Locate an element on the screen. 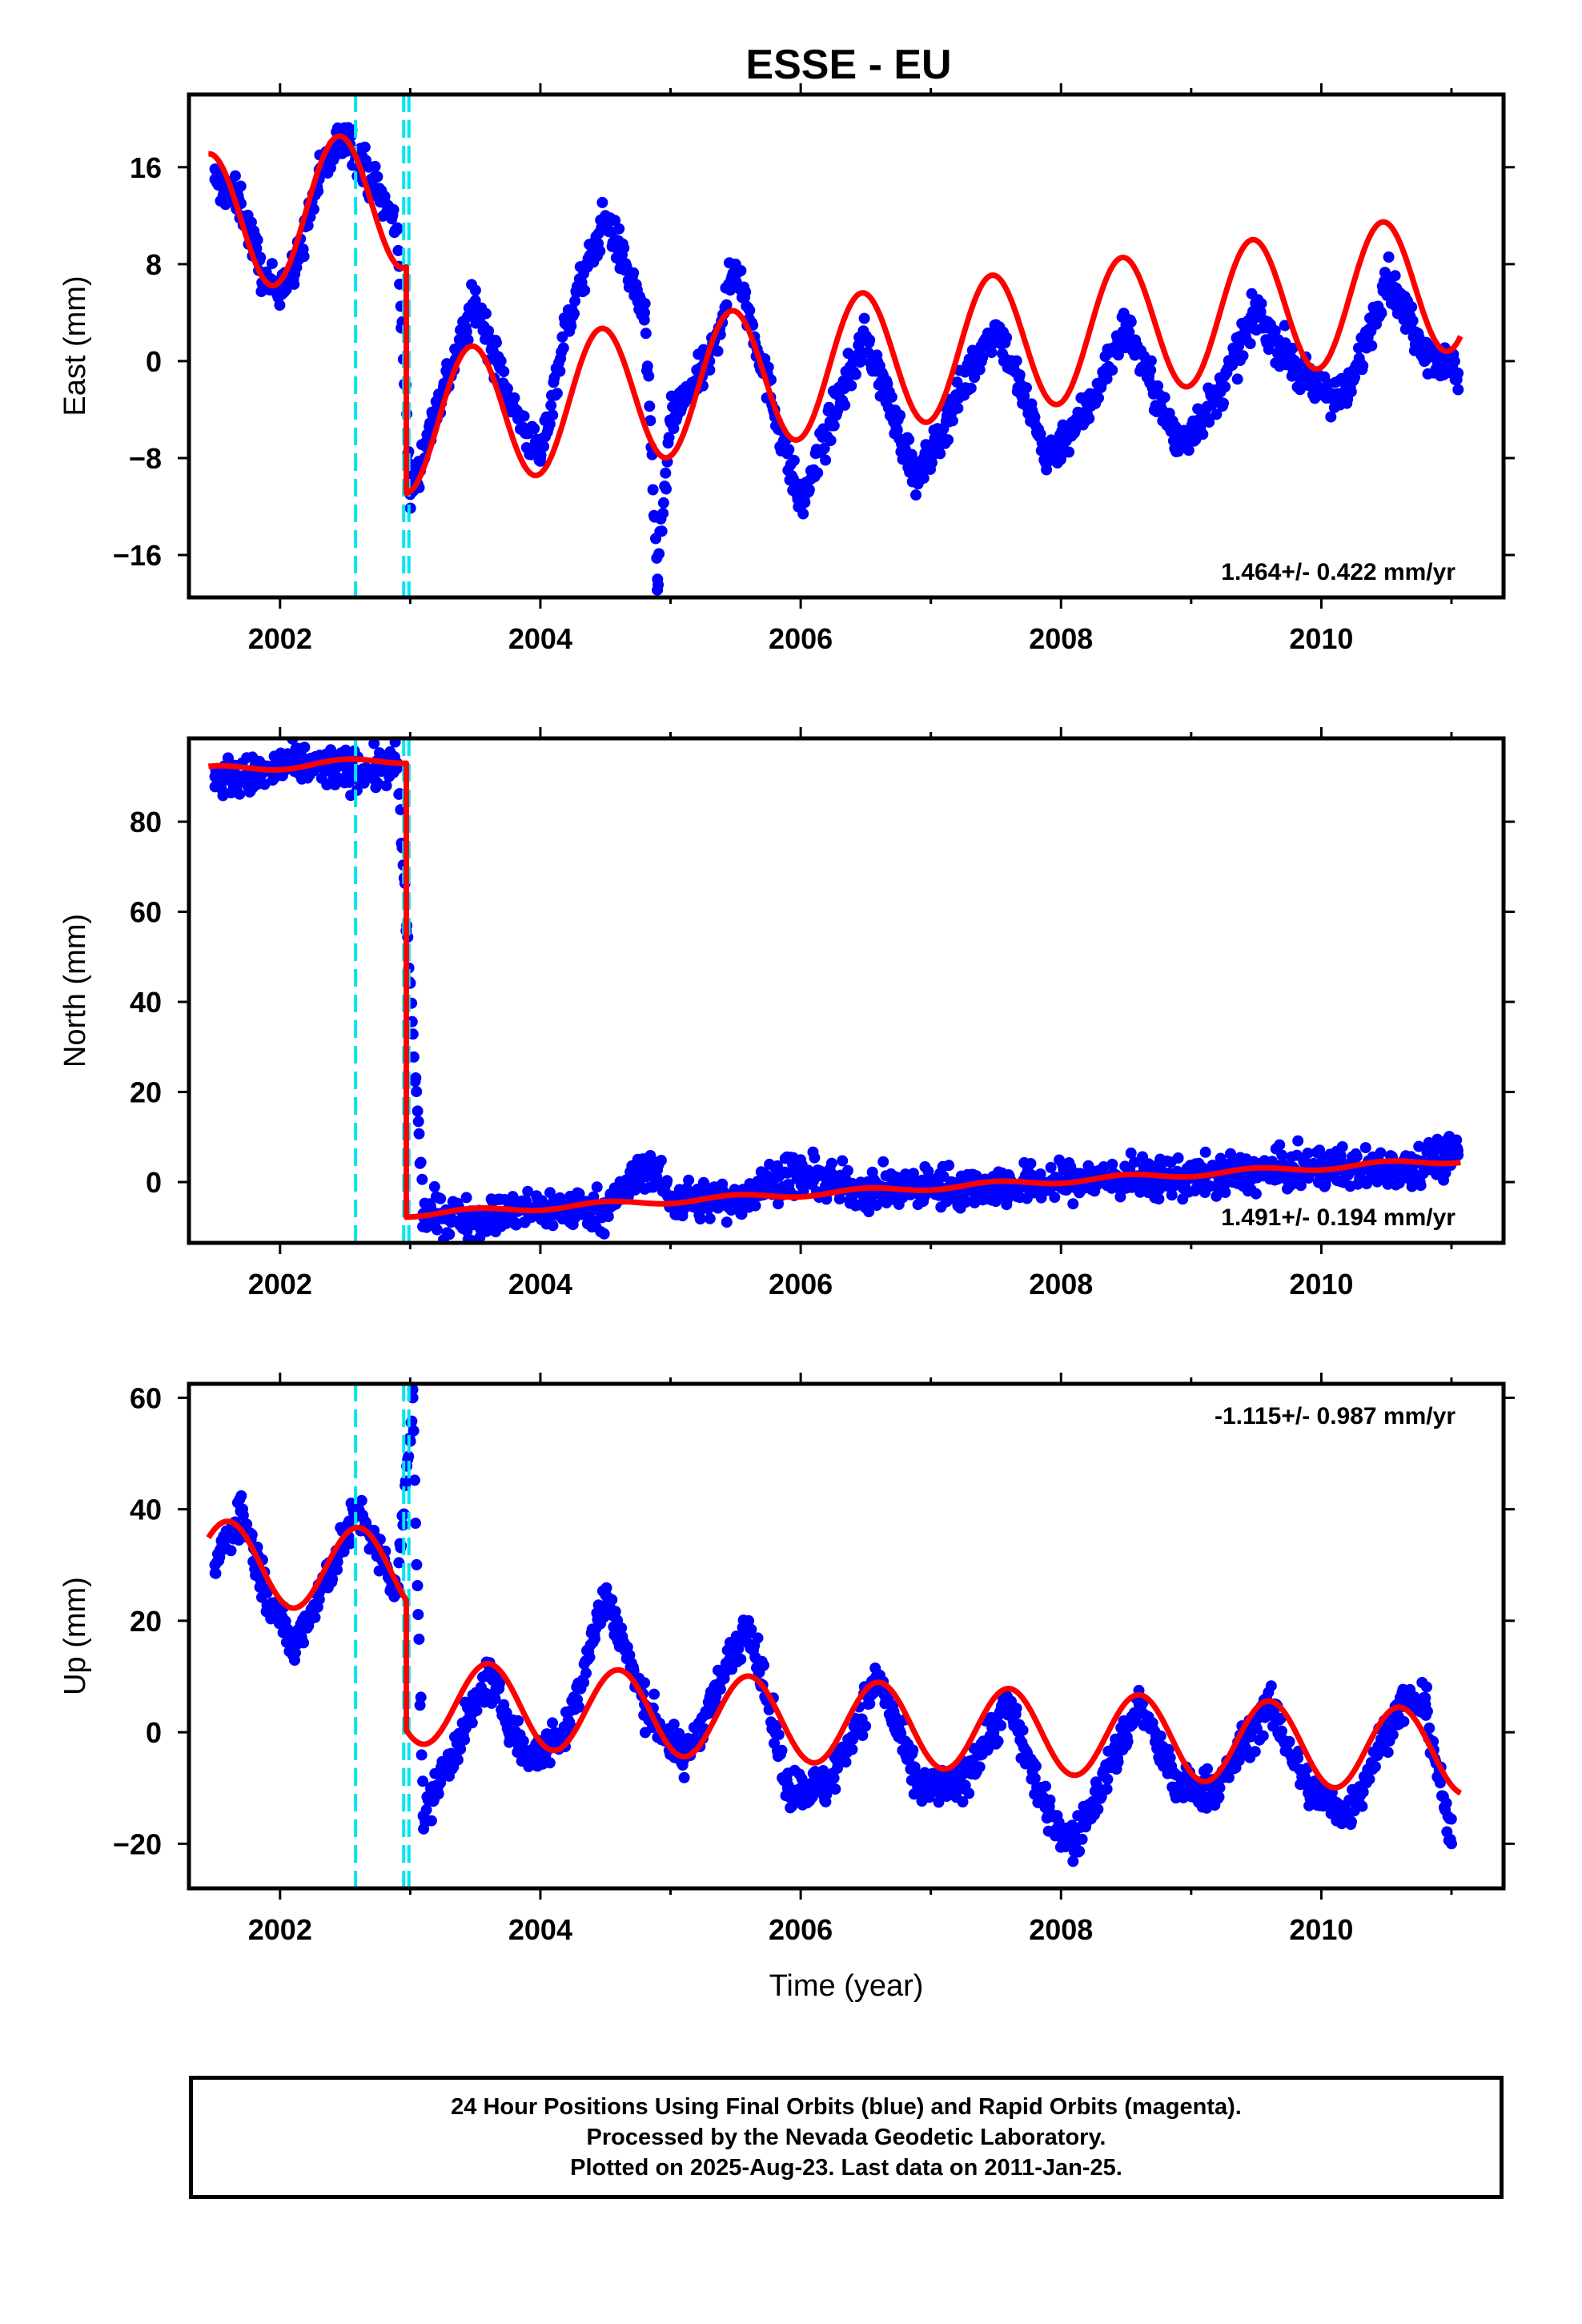 This screenshot has width=1582, height=2324. model-curve-east is located at coordinates (836, 315).